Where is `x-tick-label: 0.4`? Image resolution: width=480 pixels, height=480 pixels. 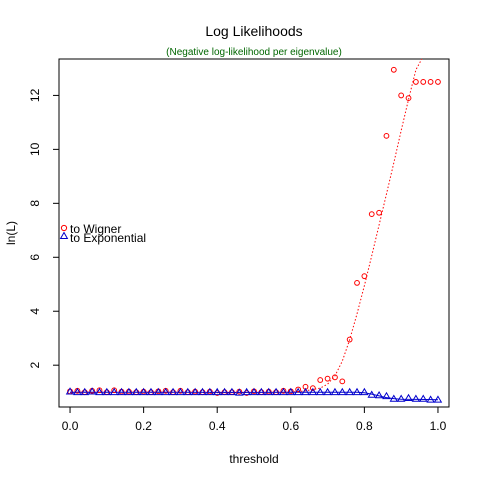 x-tick-label: 0.4 is located at coordinates (217, 426).